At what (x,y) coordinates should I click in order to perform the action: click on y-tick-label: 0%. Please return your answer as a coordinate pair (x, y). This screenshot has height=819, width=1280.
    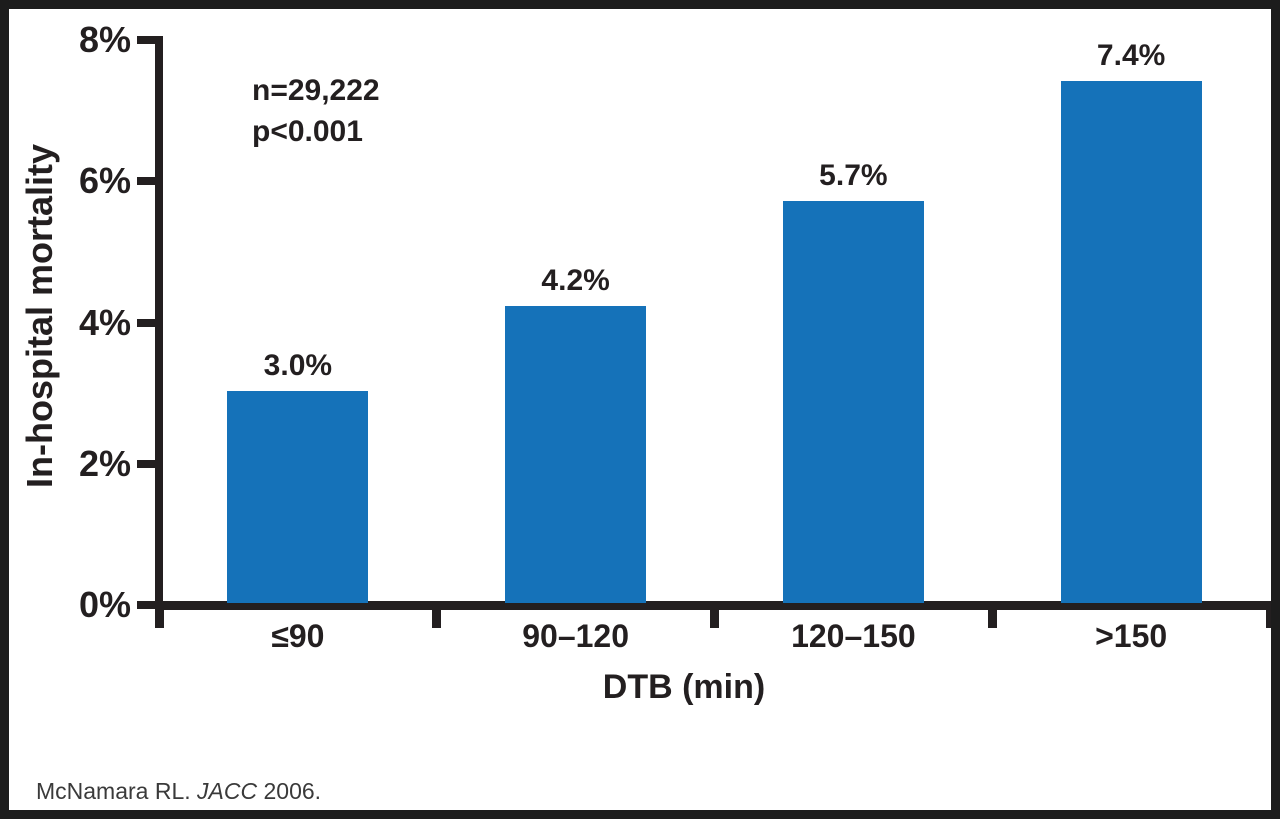
    Looking at the image, I should click on (104, 604).